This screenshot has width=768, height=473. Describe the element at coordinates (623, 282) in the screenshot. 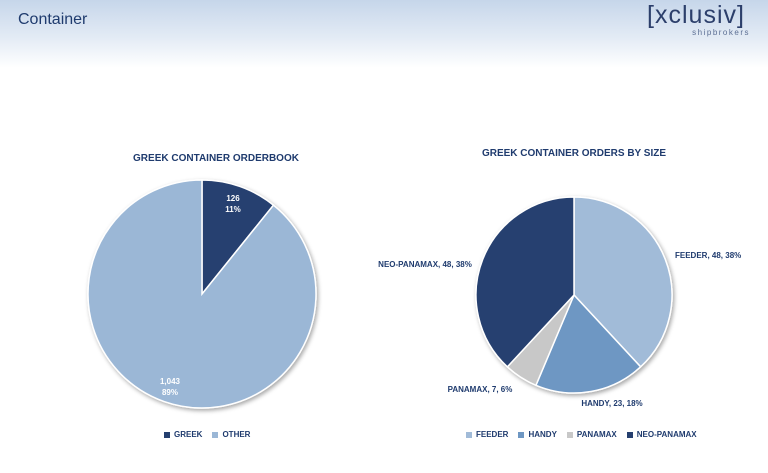

I see `chart2-slice-feeder` at that location.